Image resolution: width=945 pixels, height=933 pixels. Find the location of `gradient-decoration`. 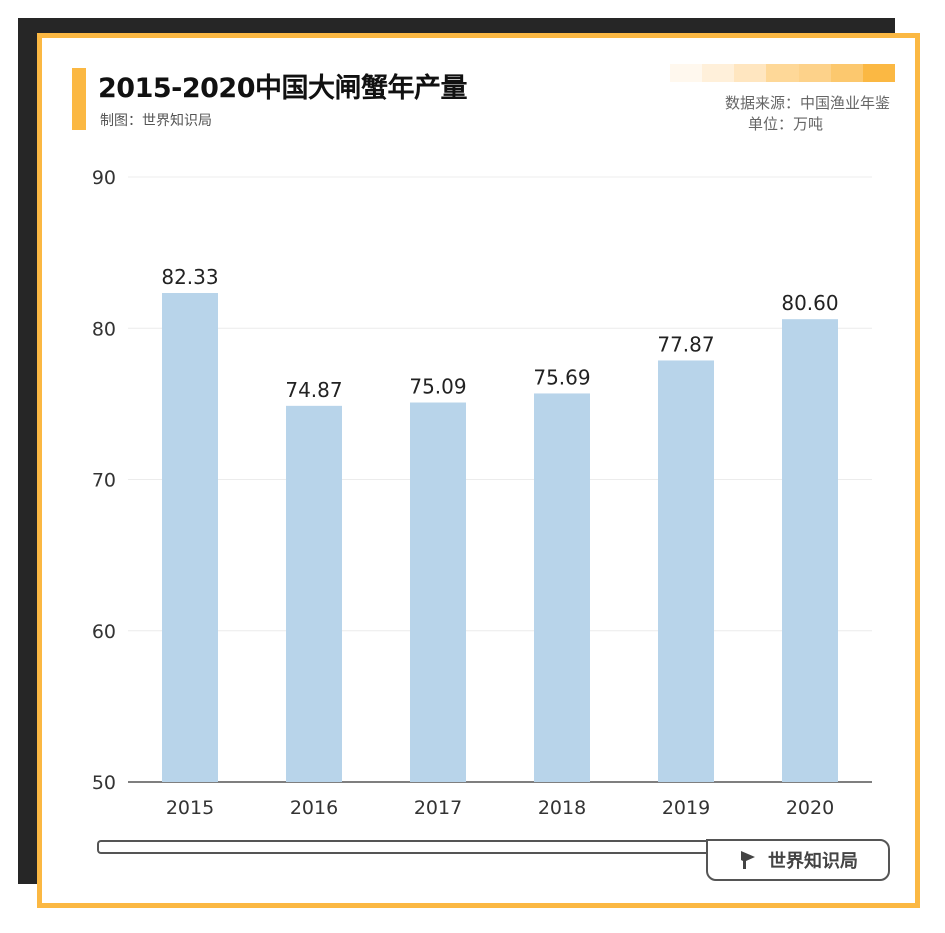

gradient-decoration is located at coordinates (782, 73).